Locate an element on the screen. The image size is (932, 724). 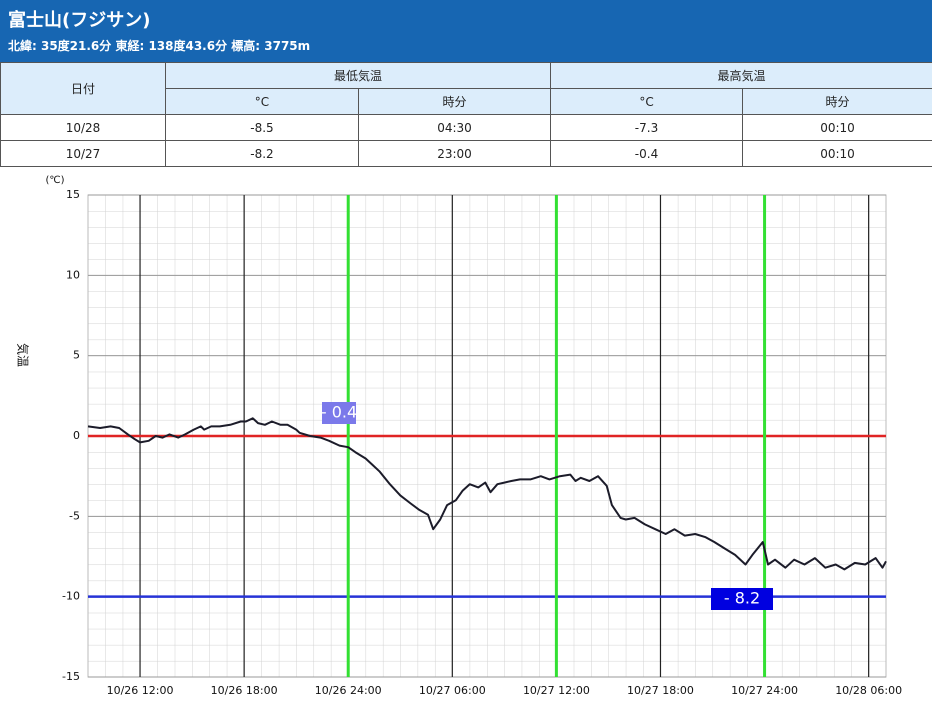
header-cell: 日付 is located at coordinates (83, 88).